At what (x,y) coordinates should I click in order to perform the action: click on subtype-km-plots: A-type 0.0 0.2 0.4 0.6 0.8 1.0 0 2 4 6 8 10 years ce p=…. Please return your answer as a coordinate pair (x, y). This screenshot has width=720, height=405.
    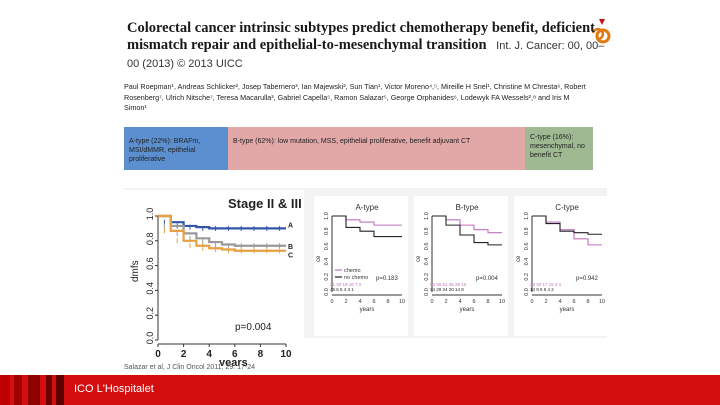
    Looking at the image, I should click on (460, 266).